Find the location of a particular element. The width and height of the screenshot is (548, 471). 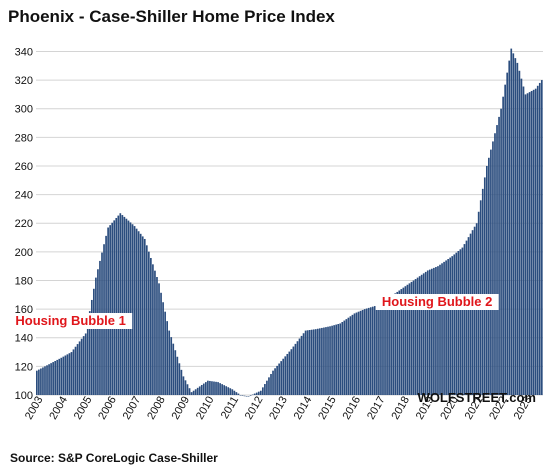

annotations: Housing Bubble 1 Housing Bubble 2 is located at coordinates (254, 311).